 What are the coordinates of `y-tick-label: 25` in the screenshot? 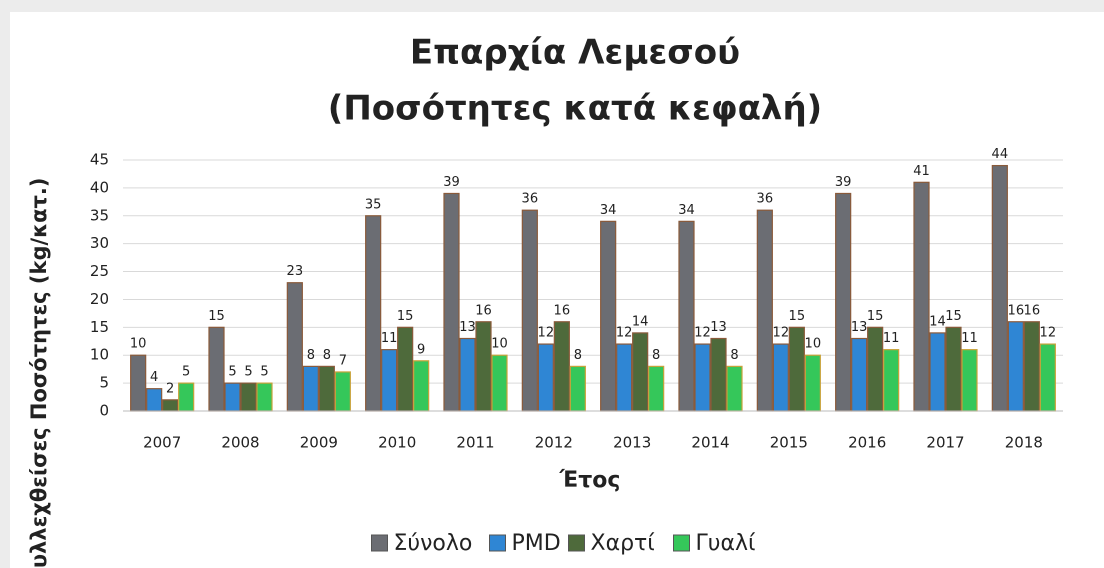 It's located at (99, 271).